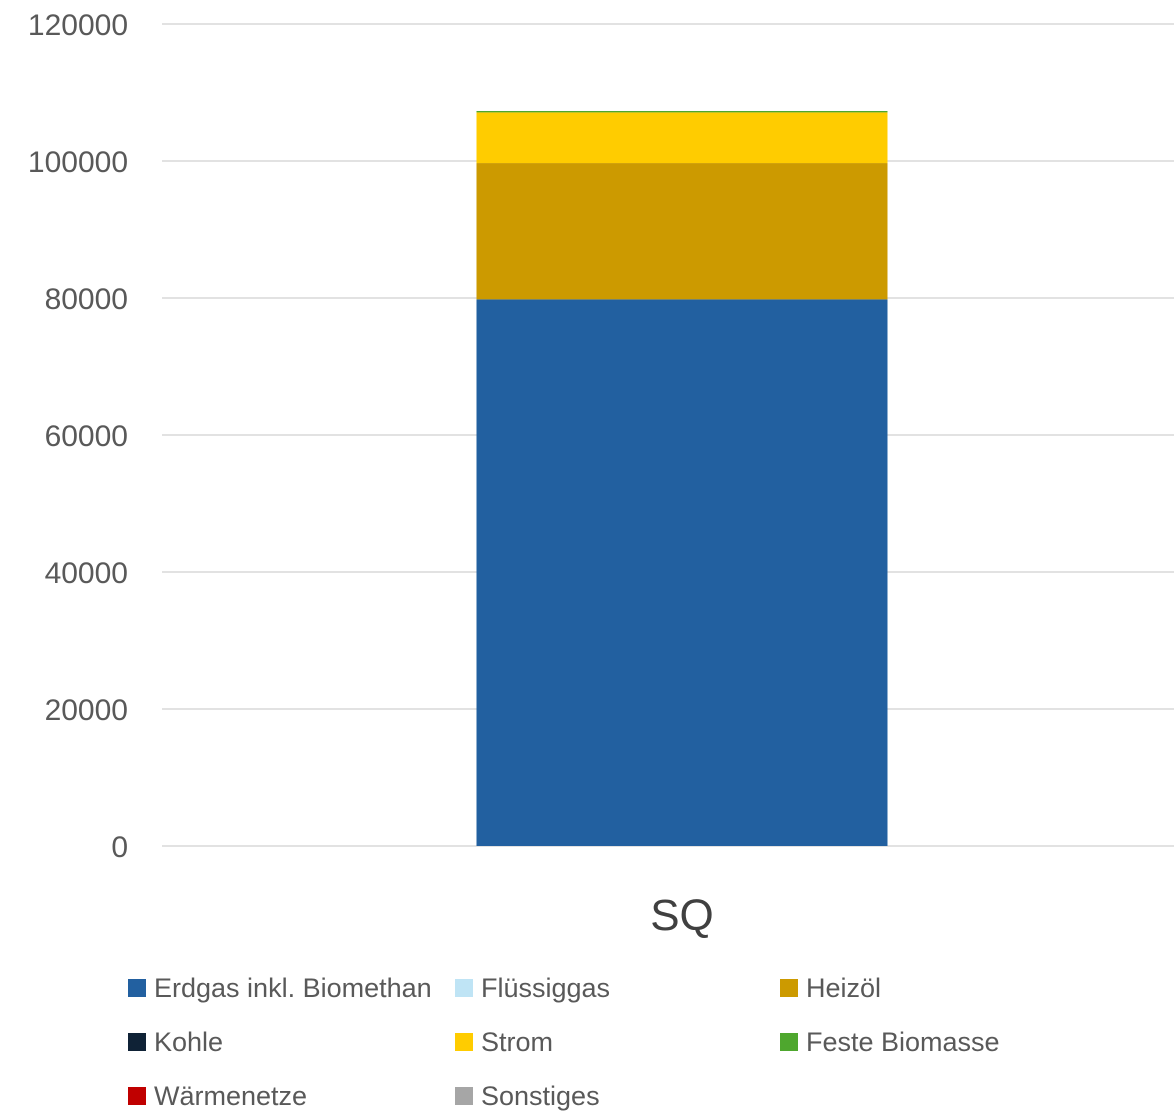  I want to click on legend-item: Heizöl, so click(830, 988).